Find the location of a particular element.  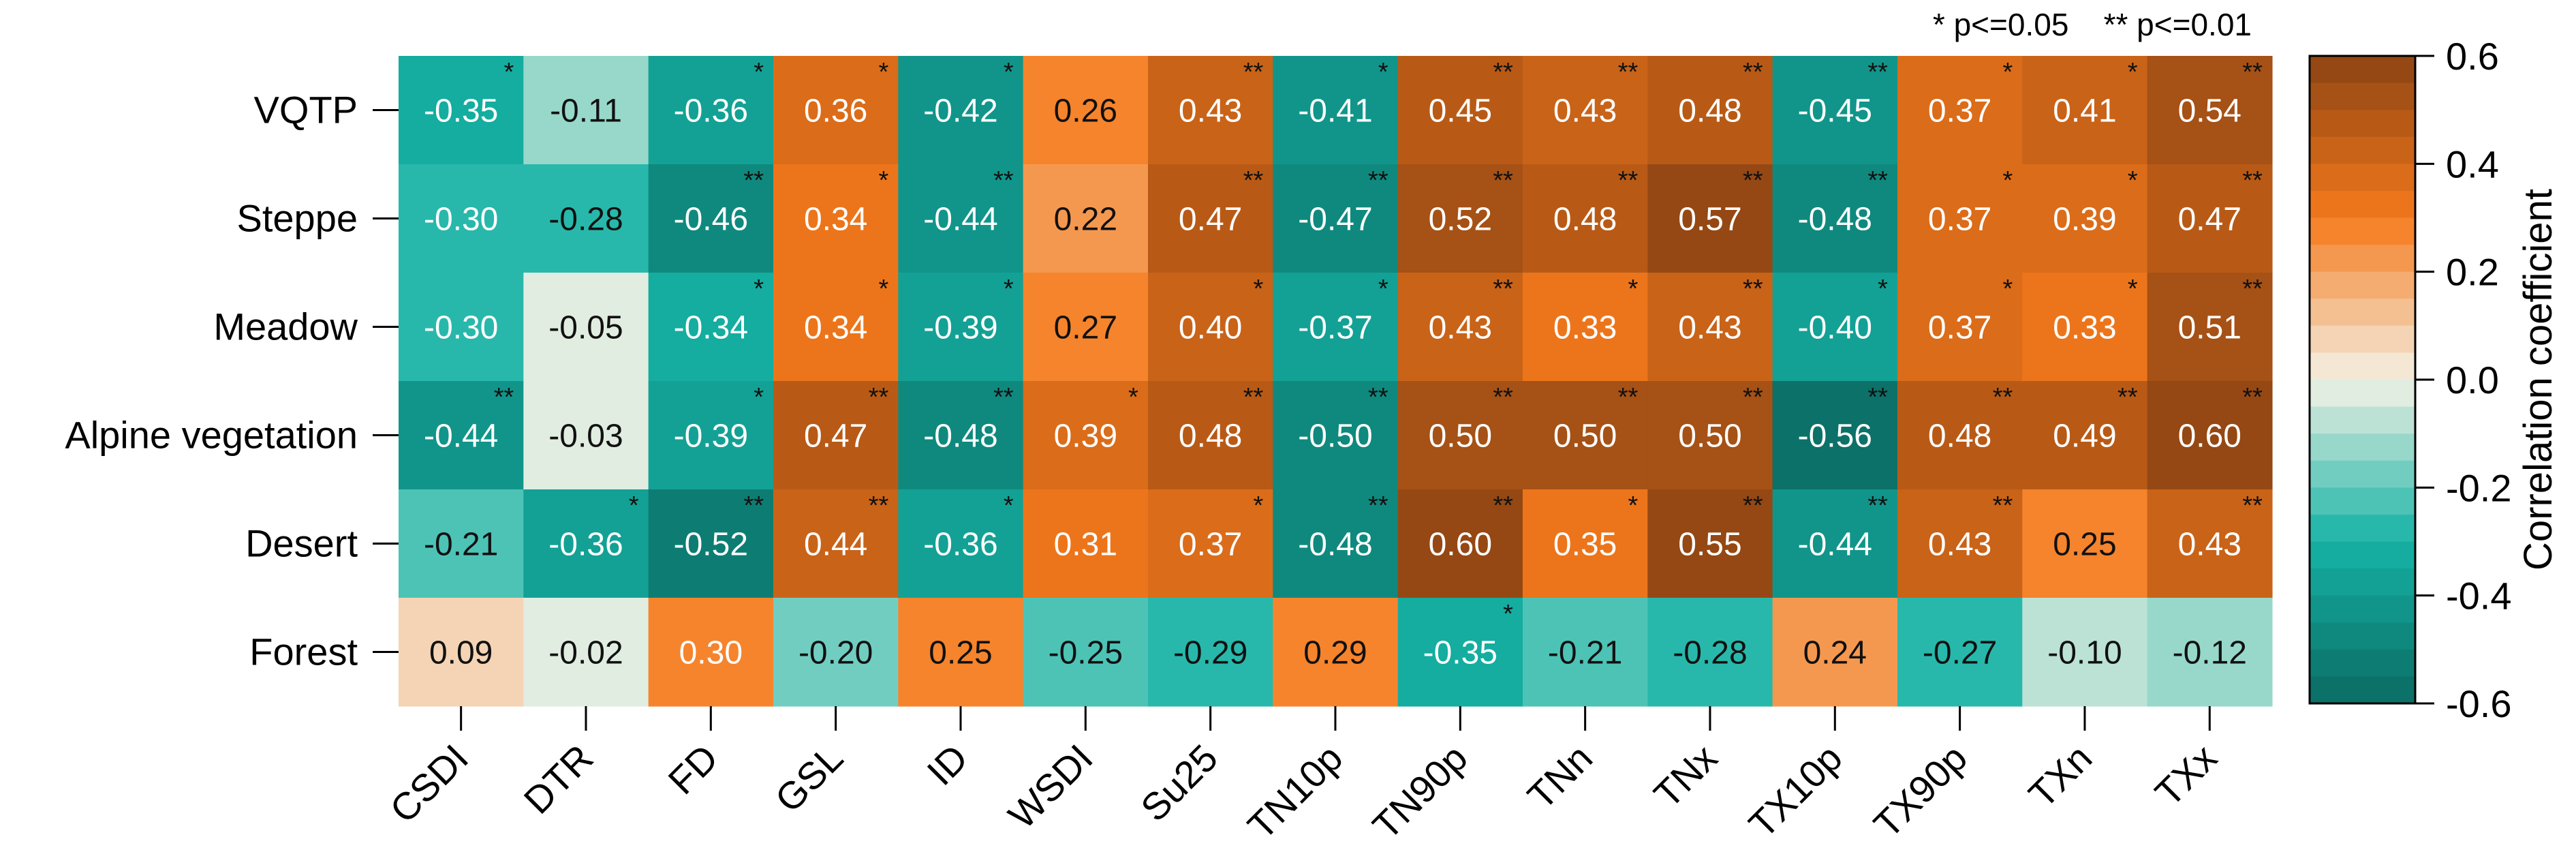

cell-value-label: 0.47 is located at coordinates (2209, 220).